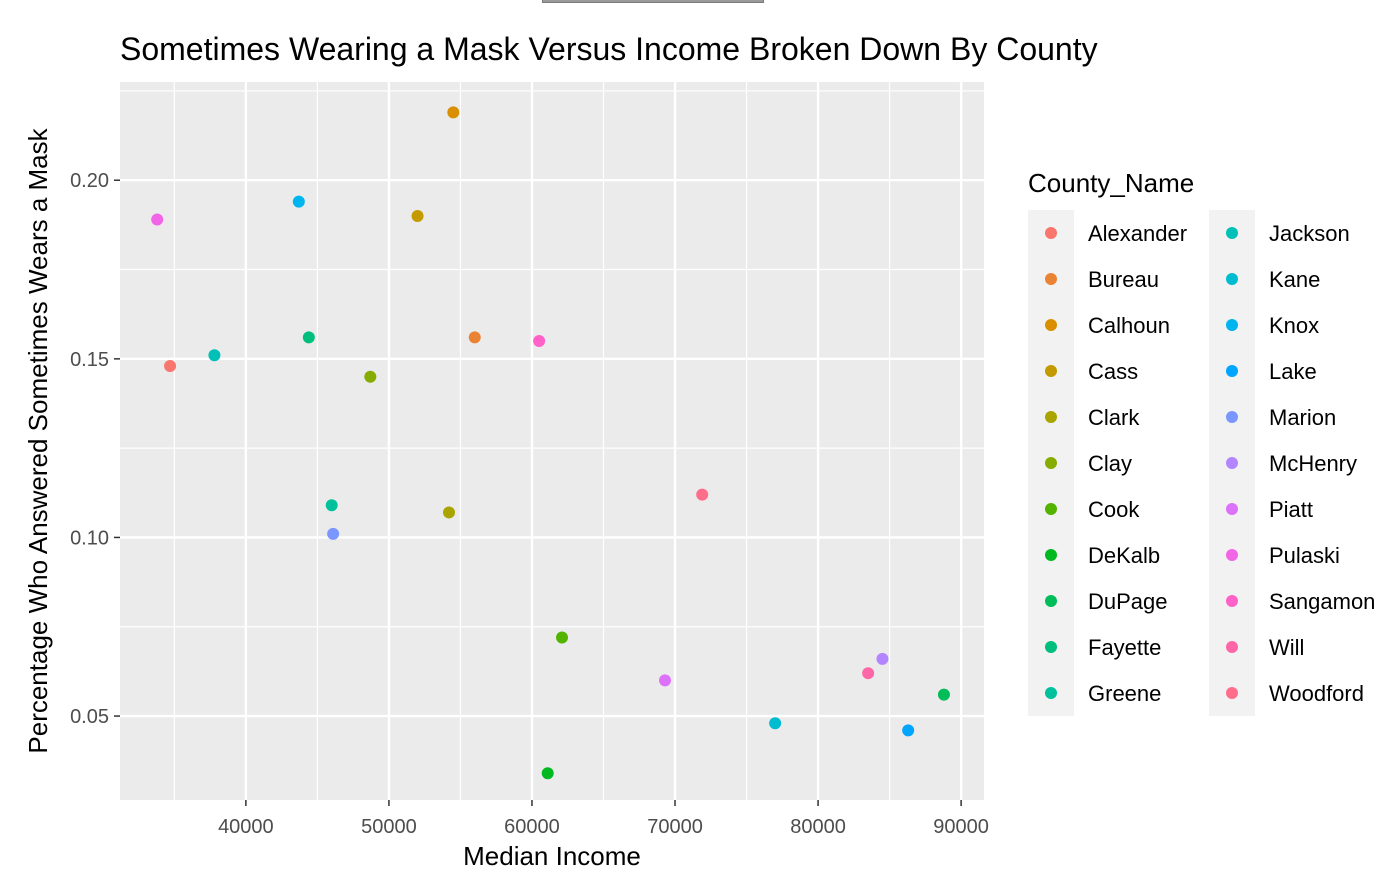 The height and width of the screenshot is (890, 1394). Describe the element at coordinates (882, 658) in the screenshot. I see `data-point-mchenry` at that location.